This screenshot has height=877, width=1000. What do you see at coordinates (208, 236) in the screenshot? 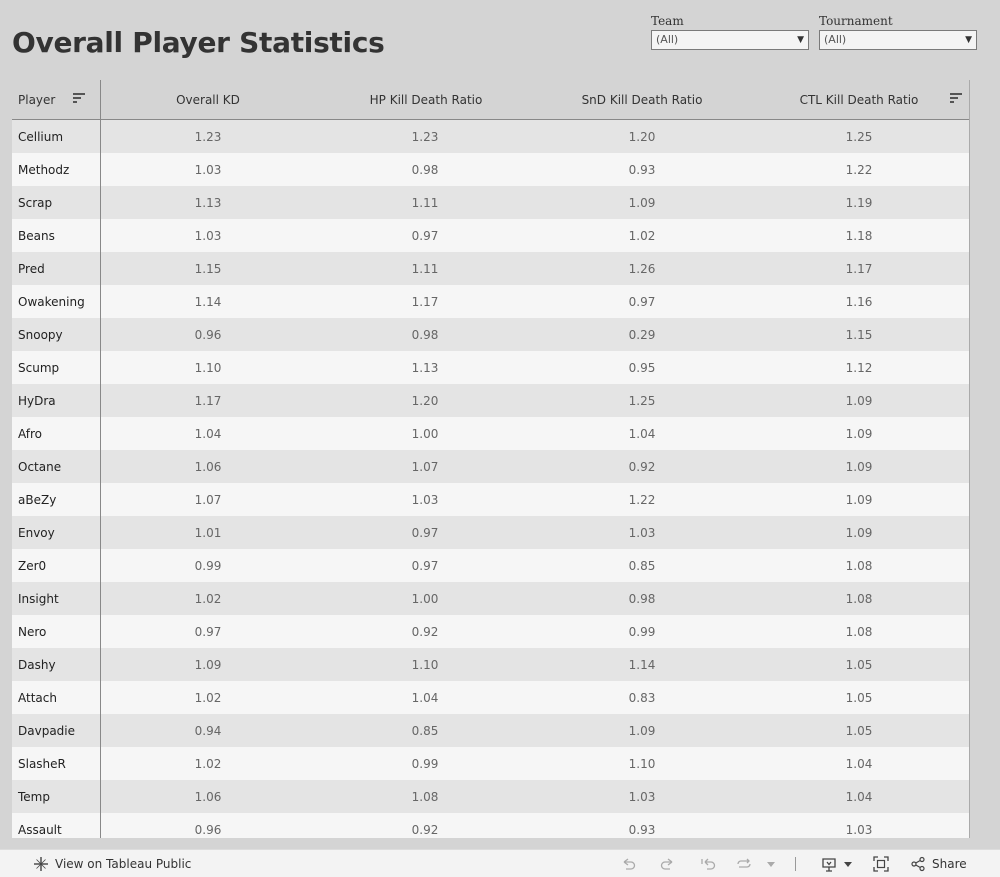
I see `overall-kd-cell: 1.03` at bounding box center [208, 236].